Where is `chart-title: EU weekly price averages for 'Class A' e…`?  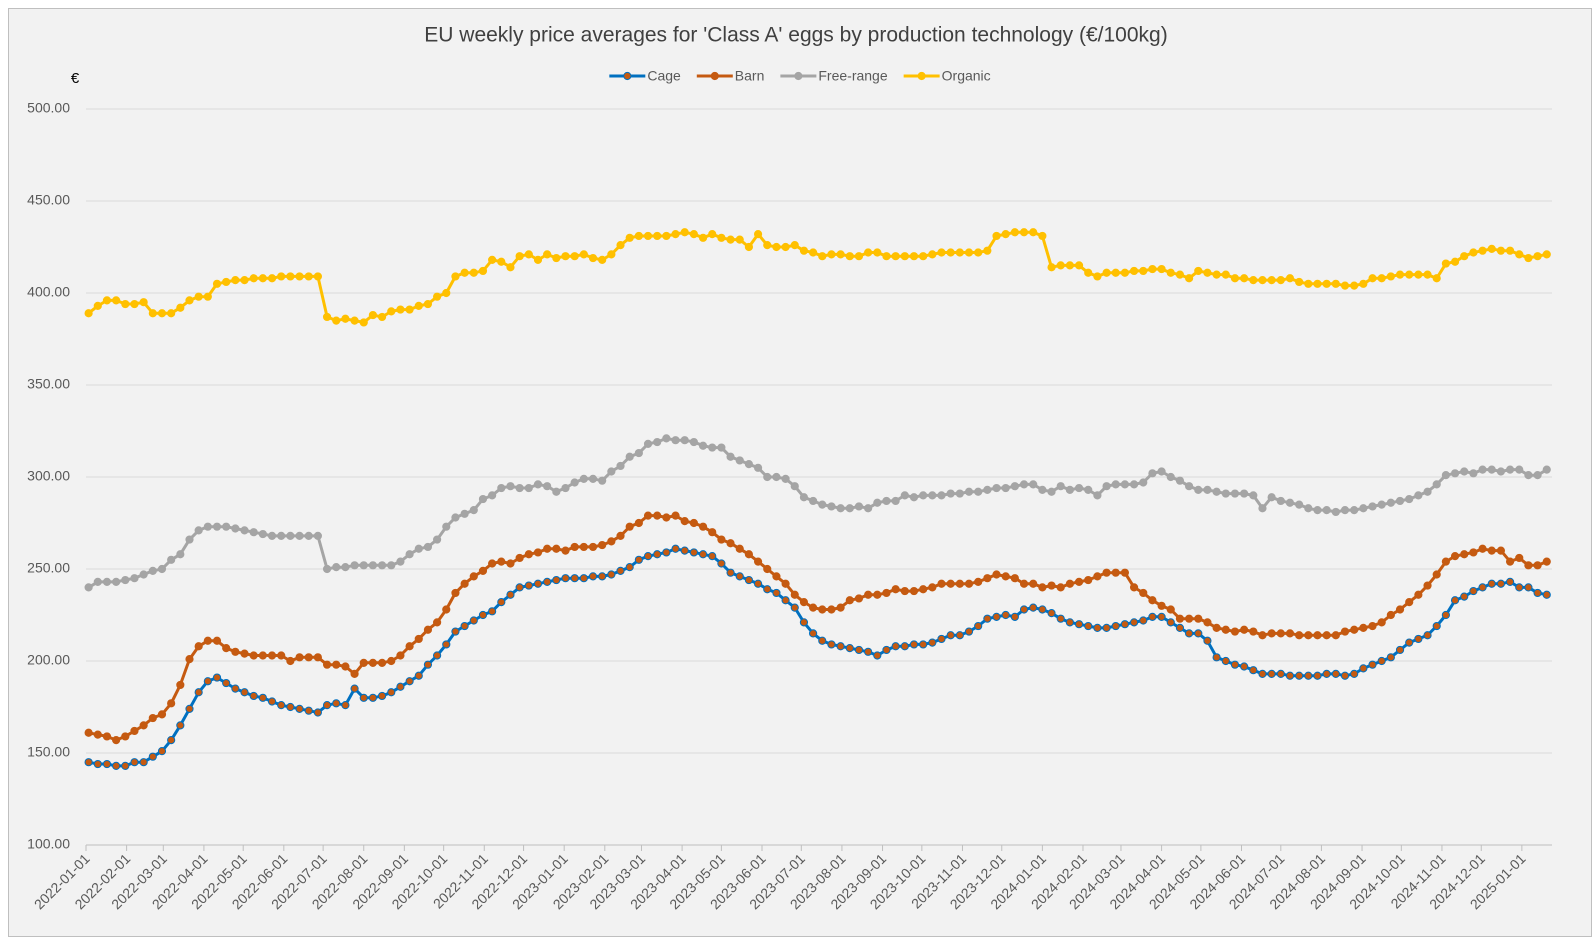 chart-title: EU weekly price averages for 'Class A' e… is located at coordinates (795, 35).